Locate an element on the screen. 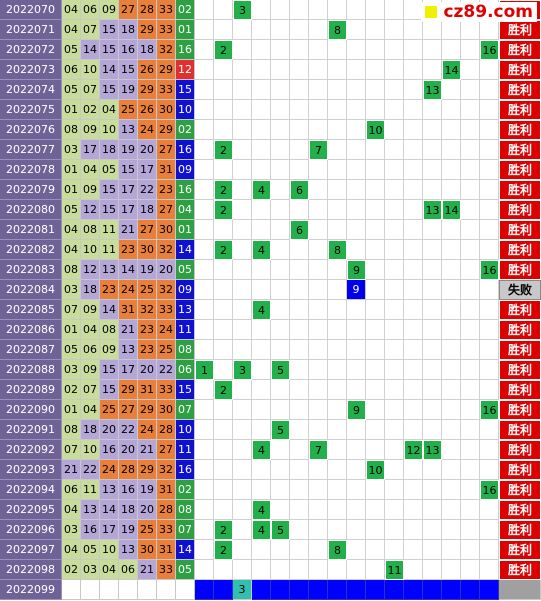  blue-ball: 04 is located at coordinates (185, 210).